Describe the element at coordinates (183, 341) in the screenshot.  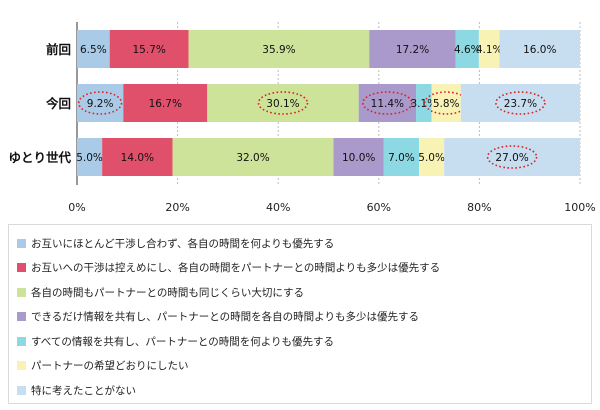
I see `legend-label: すべての情報を共有し、パートナーとの時間を何よりも優先する` at that location.